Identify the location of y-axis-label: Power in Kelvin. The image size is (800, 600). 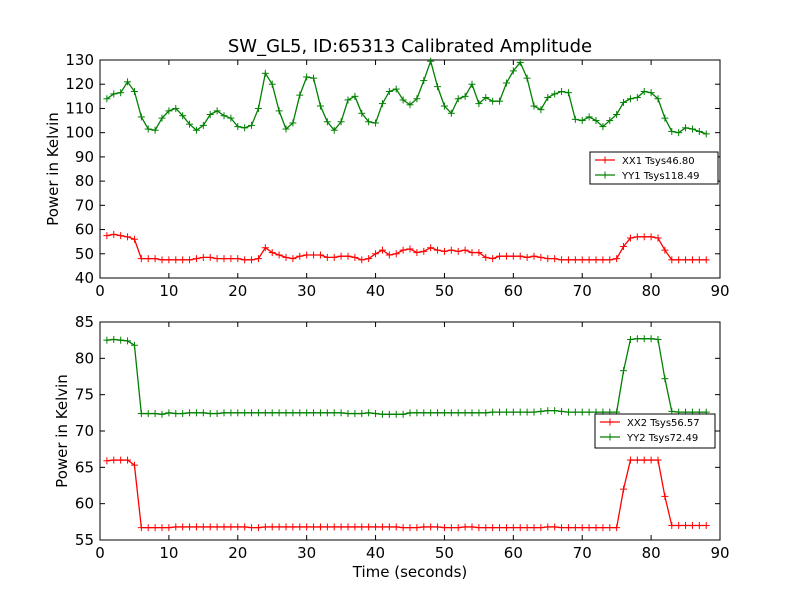
(62, 431).